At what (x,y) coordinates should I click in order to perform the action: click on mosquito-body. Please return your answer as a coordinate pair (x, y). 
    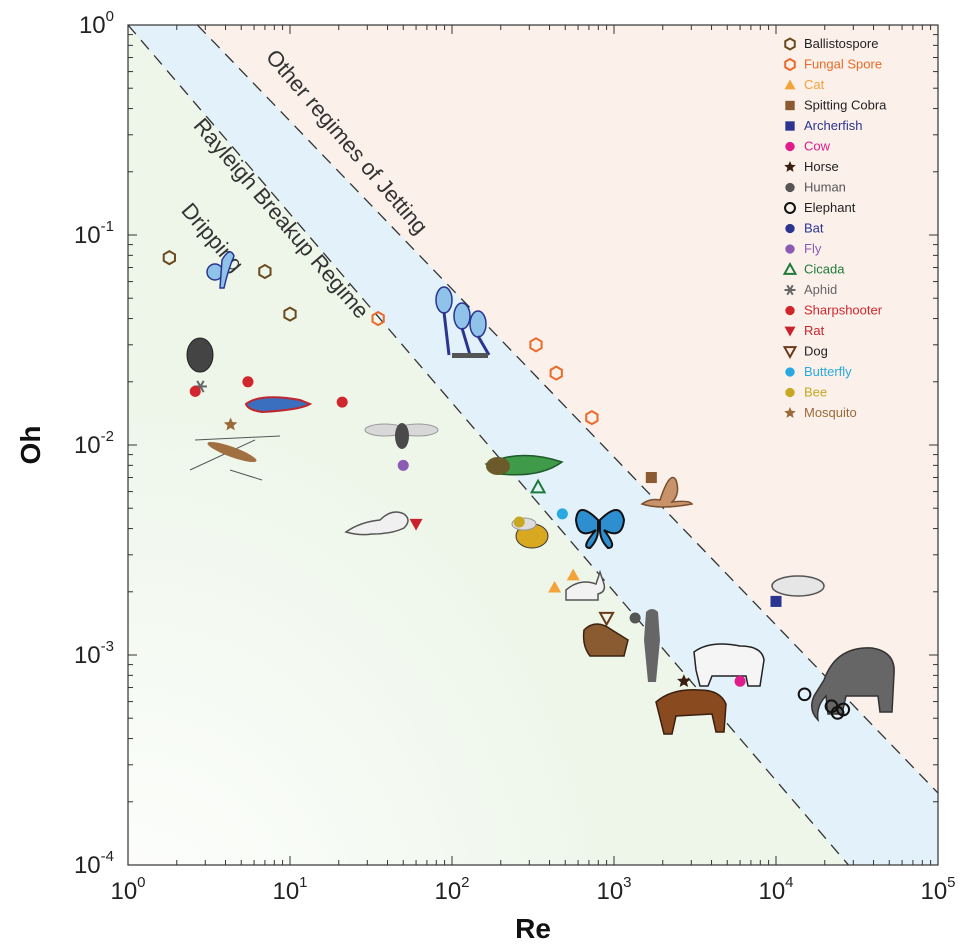
    Looking at the image, I should click on (232, 452).